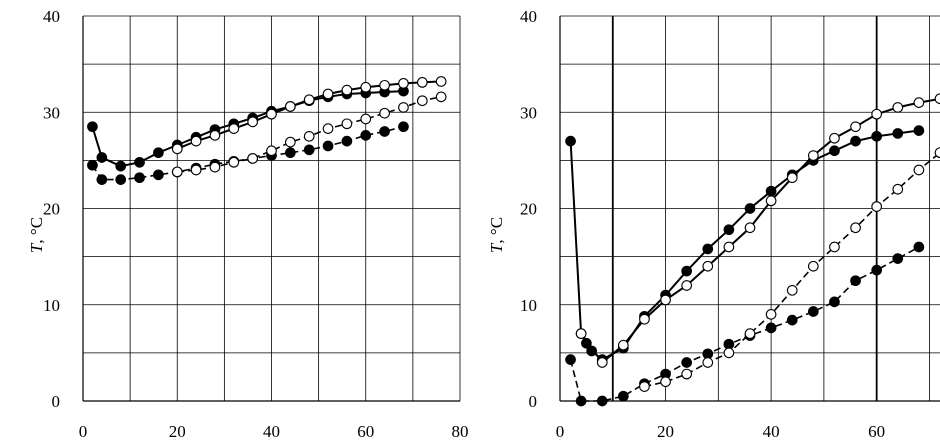  What do you see at coordinates (460, 431) in the screenshot?
I see `x-tick-label: 80` at bounding box center [460, 431].